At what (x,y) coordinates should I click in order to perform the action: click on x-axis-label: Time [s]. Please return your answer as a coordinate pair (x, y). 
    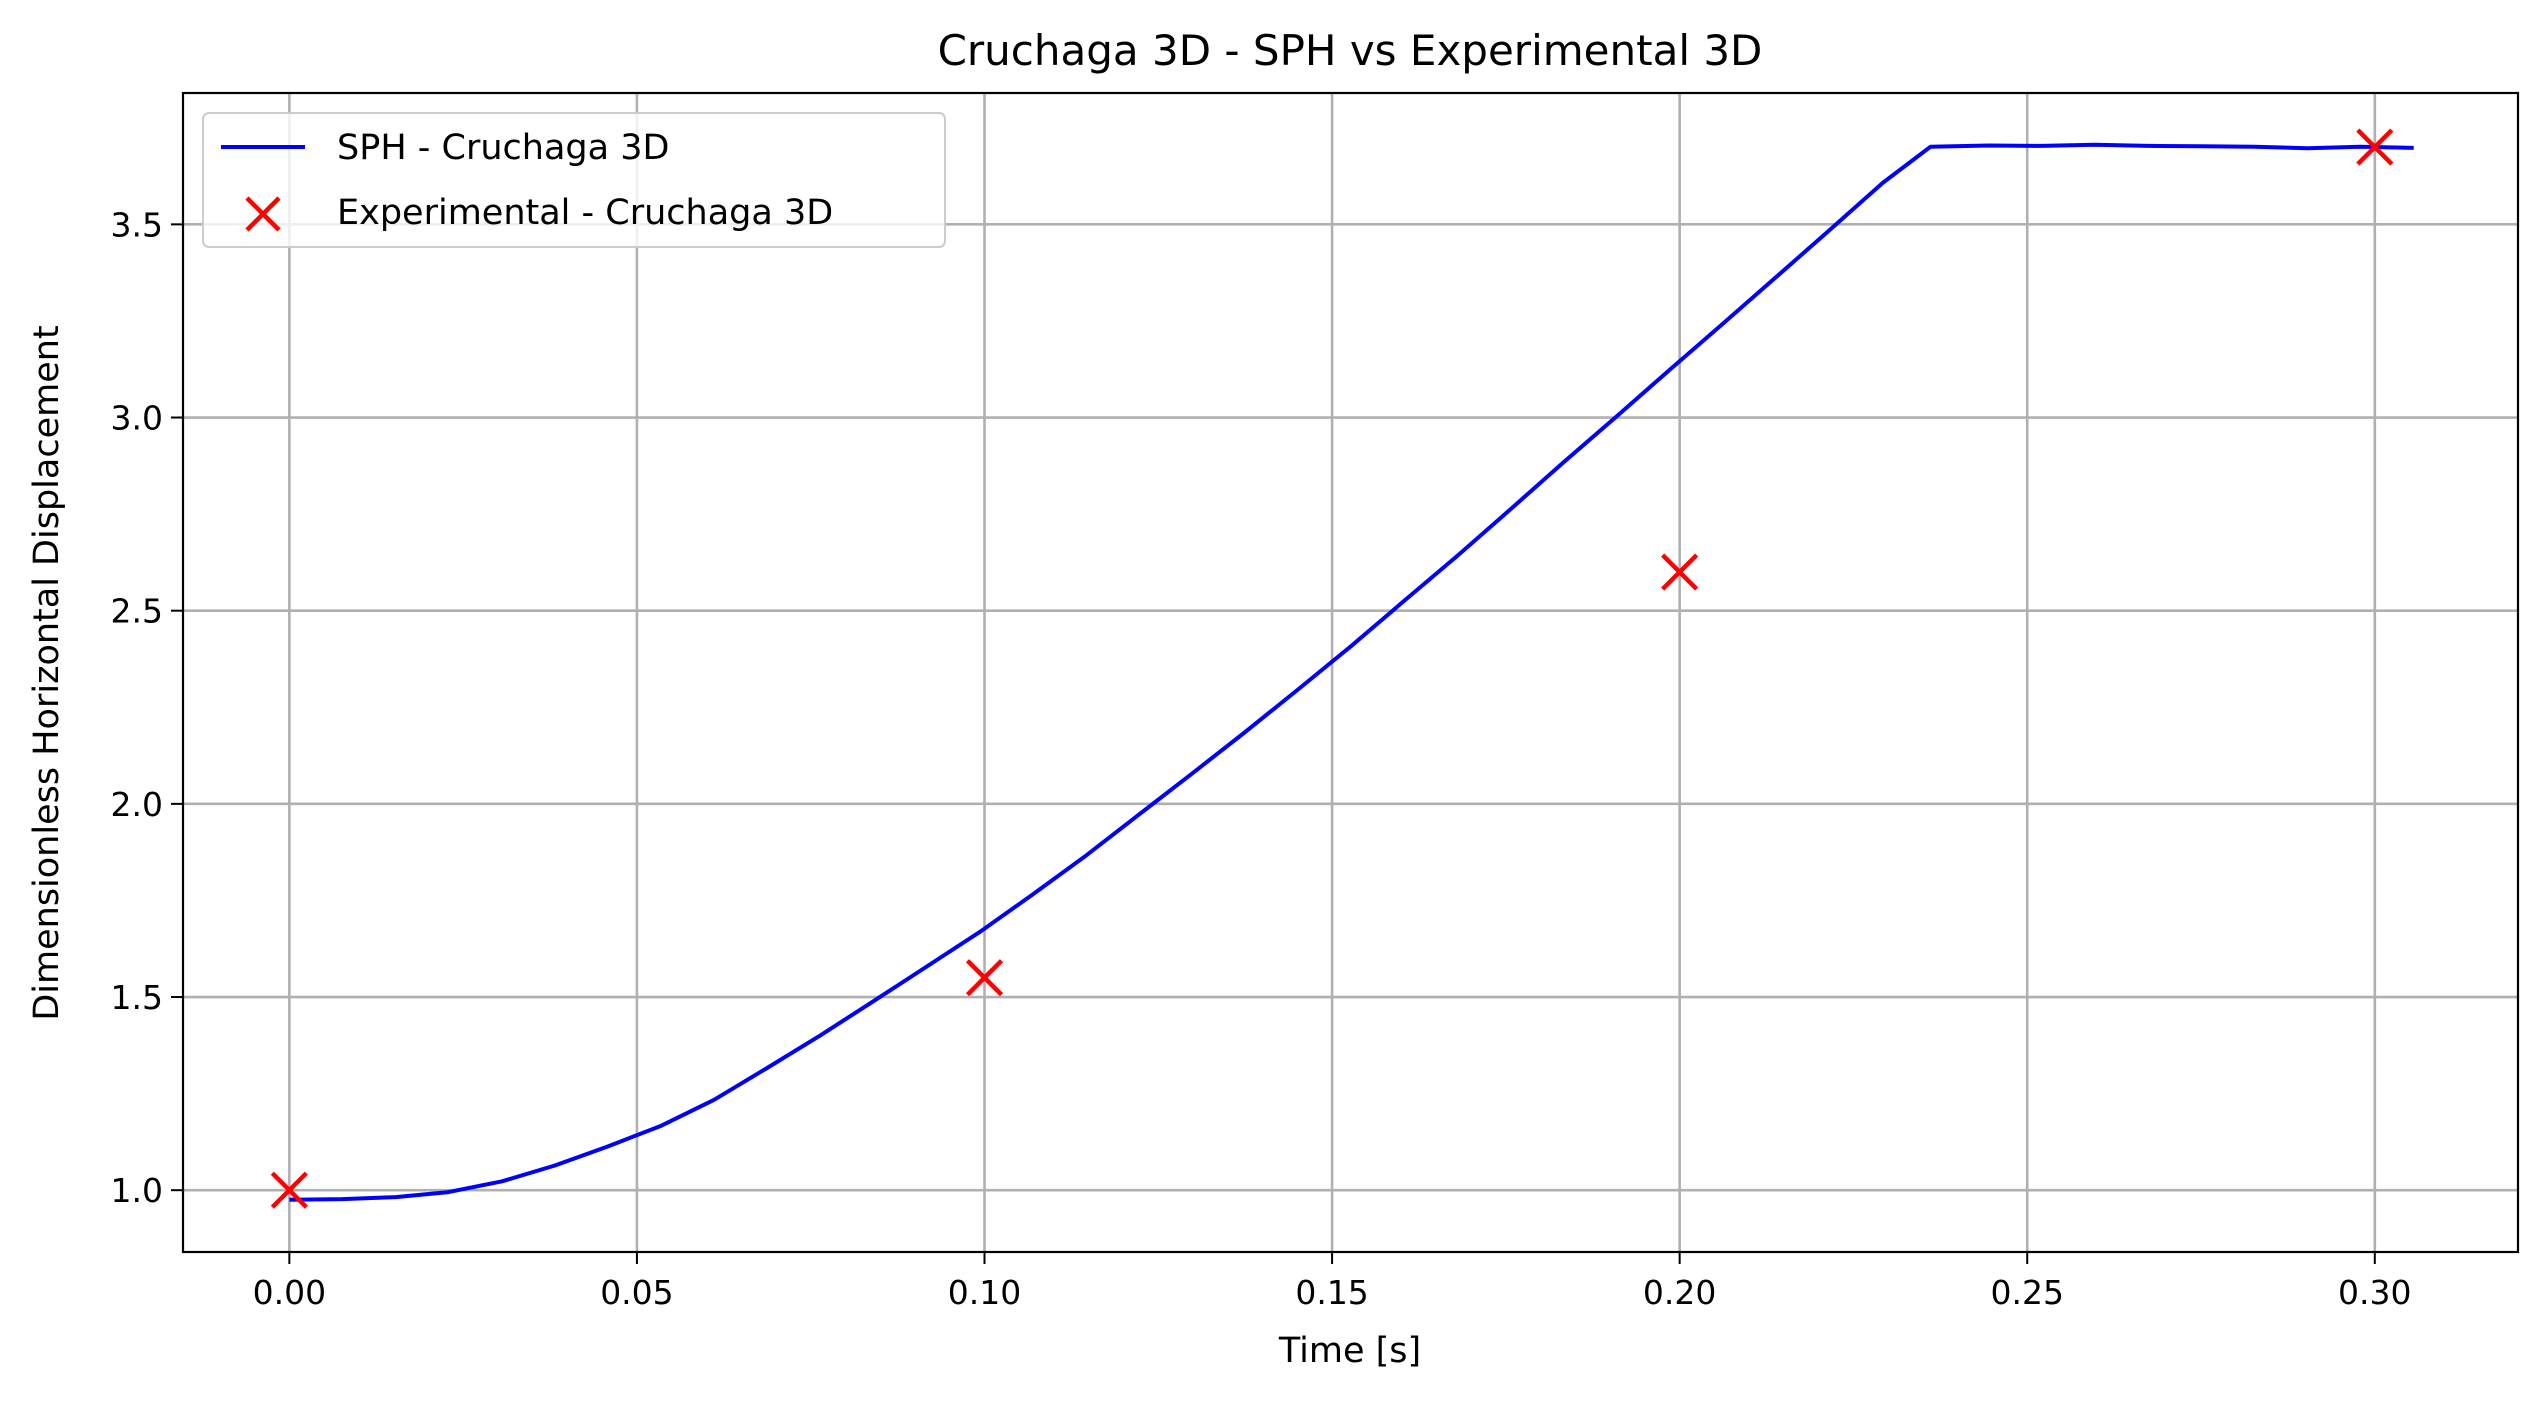
    Looking at the image, I should click on (1349, 1351).